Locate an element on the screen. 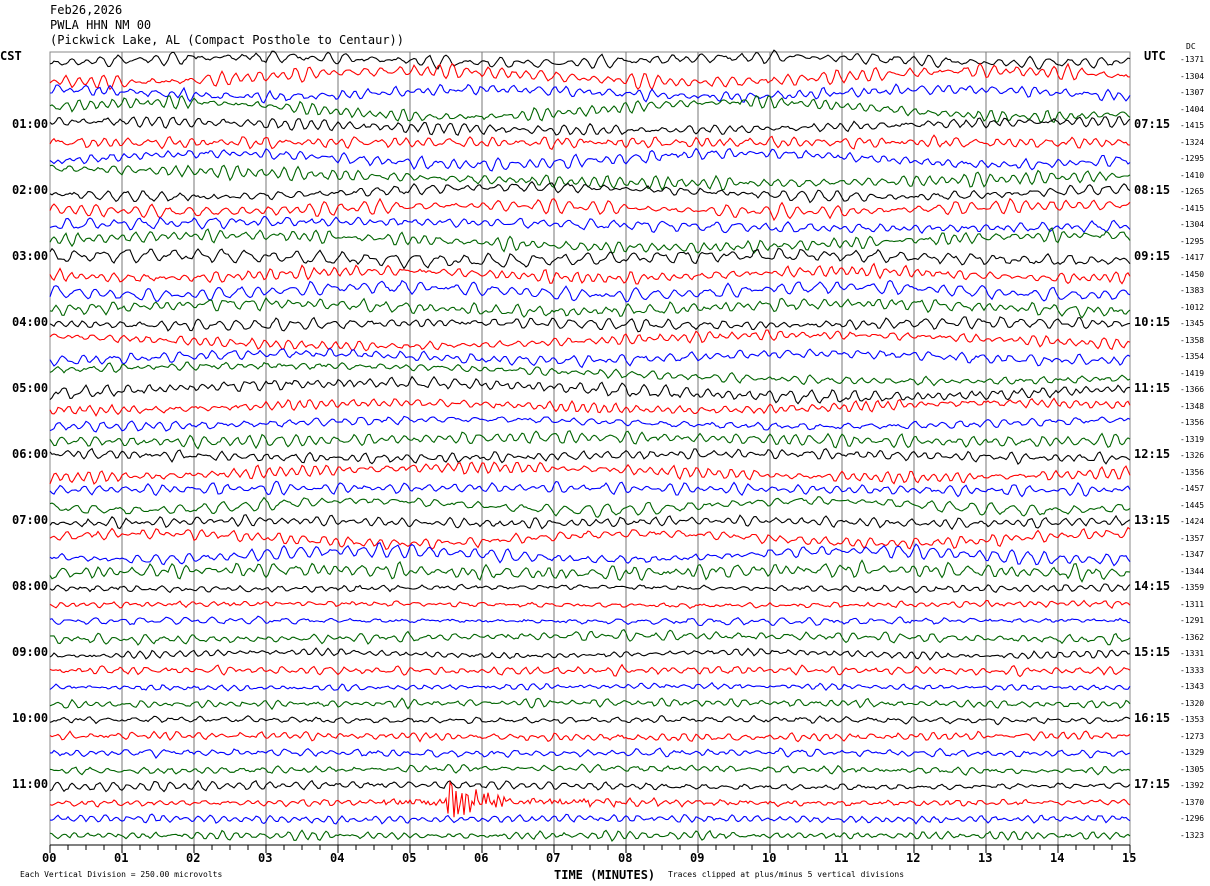 The image size is (1210, 886). dc-value: -1457 is located at coordinates (1192, 488).